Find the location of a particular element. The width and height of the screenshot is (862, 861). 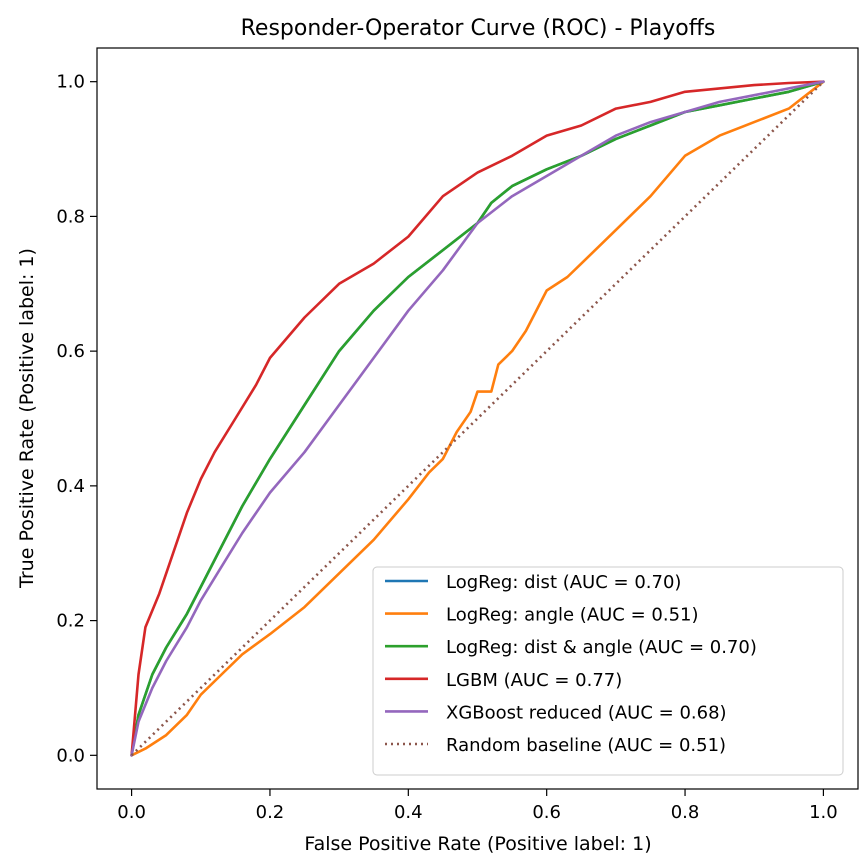

legend-label: XGBoost reduced (AUC = 0.68) is located at coordinates (586, 712).